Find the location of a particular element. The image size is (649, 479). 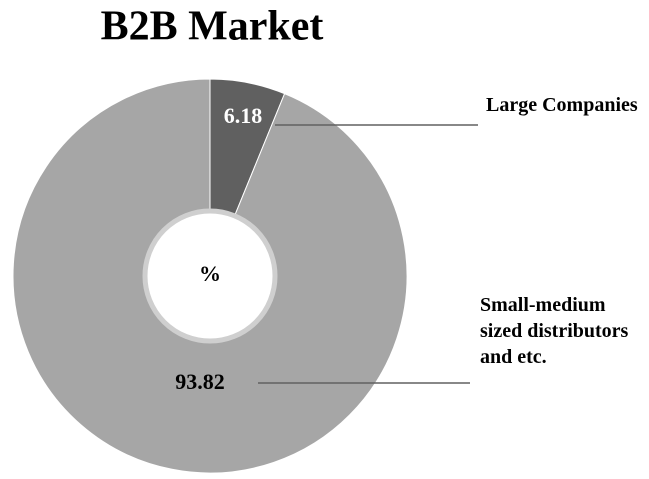

donut-hole-ring is located at coordinates (210, 276).